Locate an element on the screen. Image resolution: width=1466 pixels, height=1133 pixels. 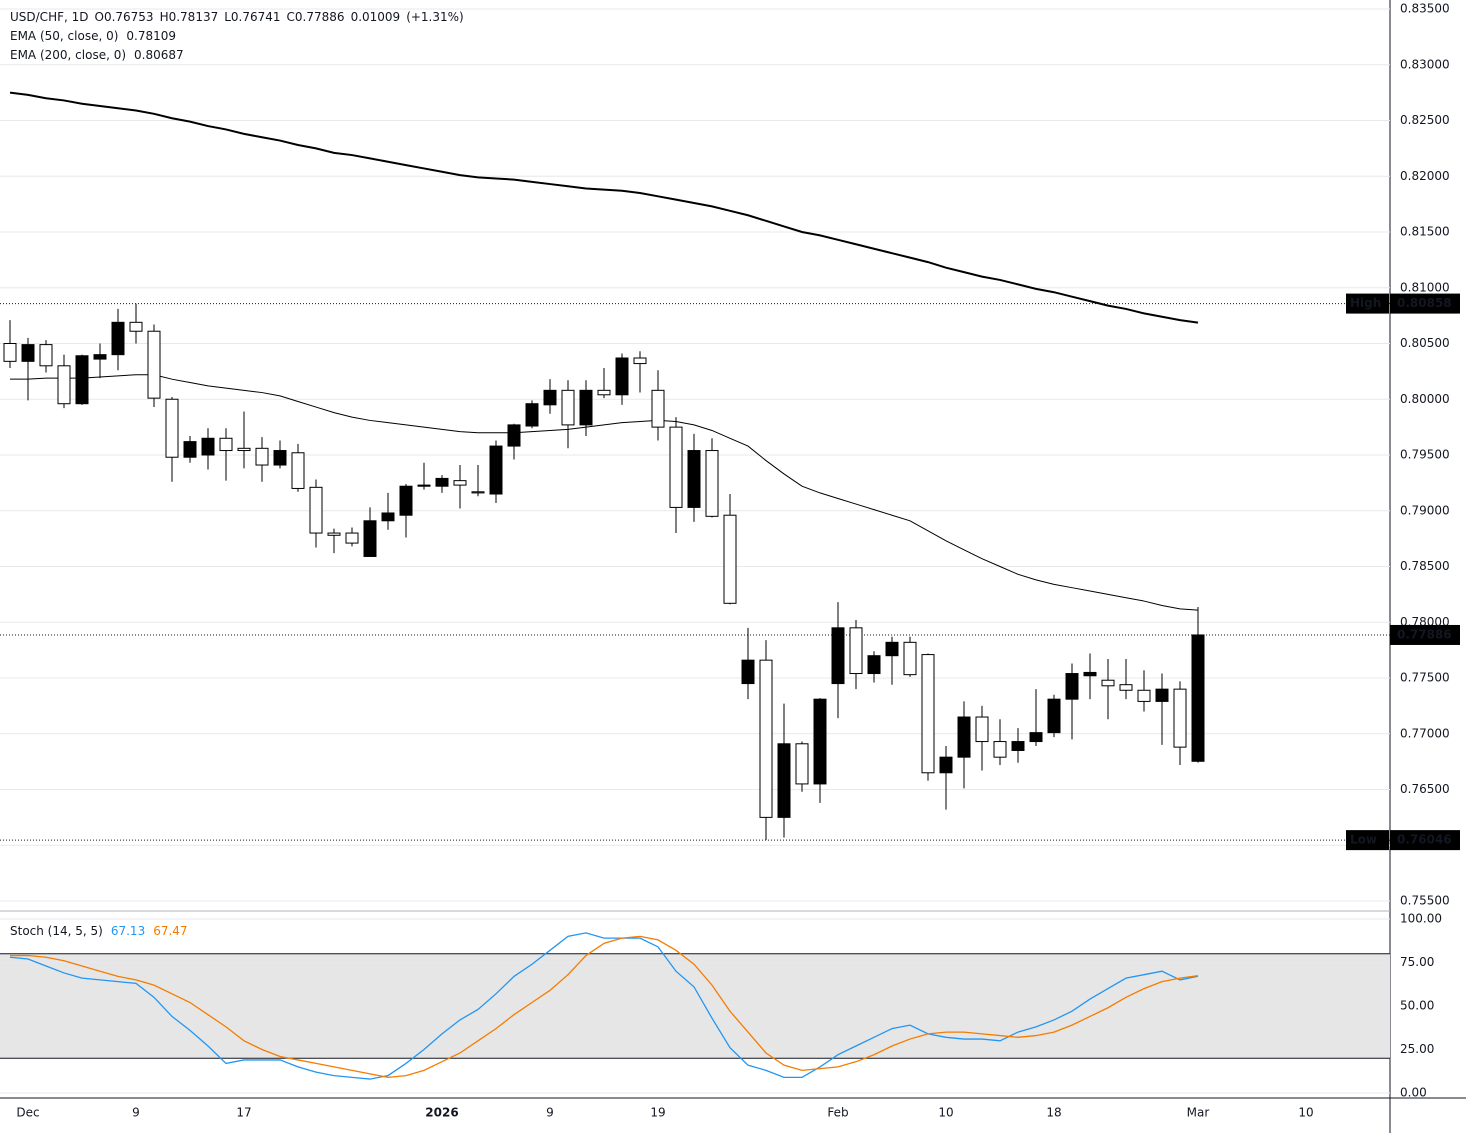
legend-entry: EMA (50, close, 0) 0.78109 is located at coordinates (93, 36).